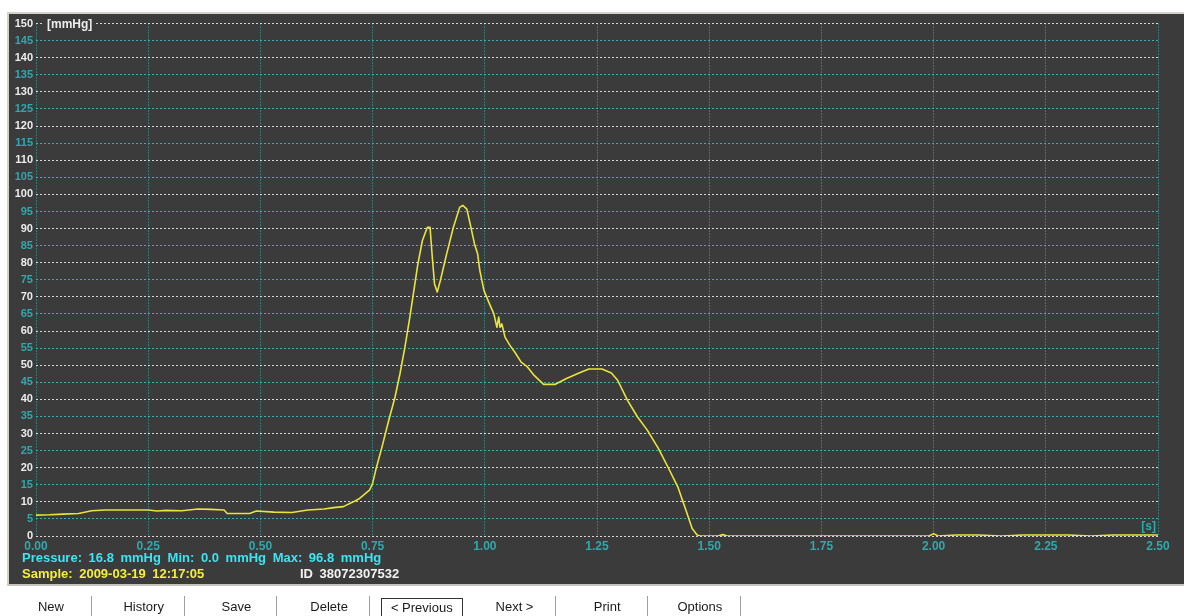 This screenshot has height=616, width=1184. I want to click on text: ID 38072307532, so click(350, 573).